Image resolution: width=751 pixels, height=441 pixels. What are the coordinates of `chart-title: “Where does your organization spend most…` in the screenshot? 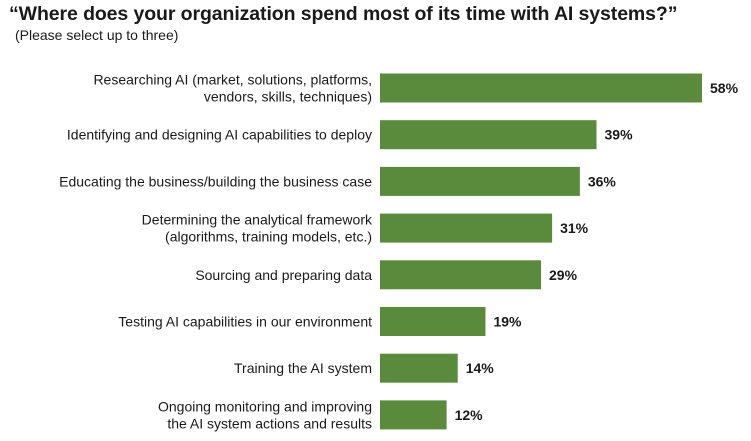 It's located at (343, 14).